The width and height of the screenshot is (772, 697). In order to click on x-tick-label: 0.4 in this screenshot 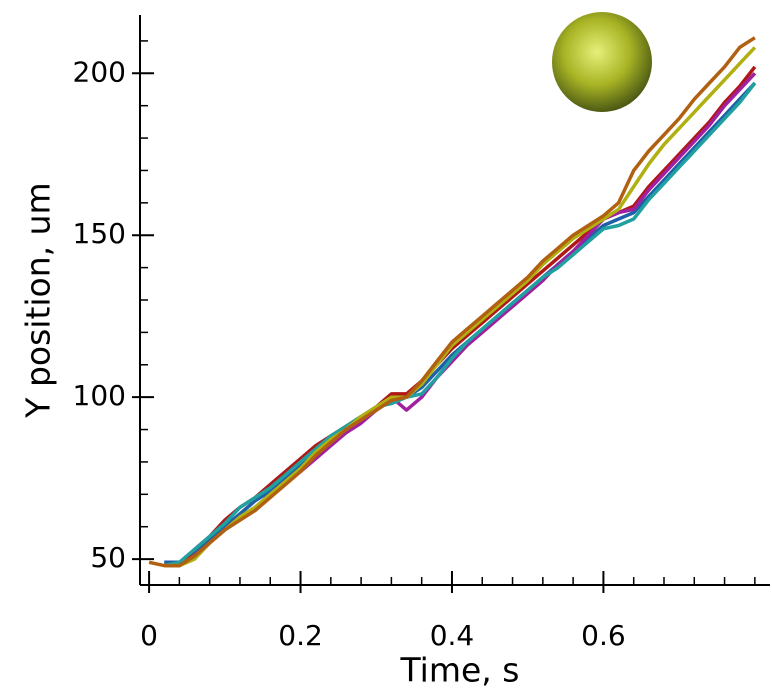, I will do `click(452, 635)`.